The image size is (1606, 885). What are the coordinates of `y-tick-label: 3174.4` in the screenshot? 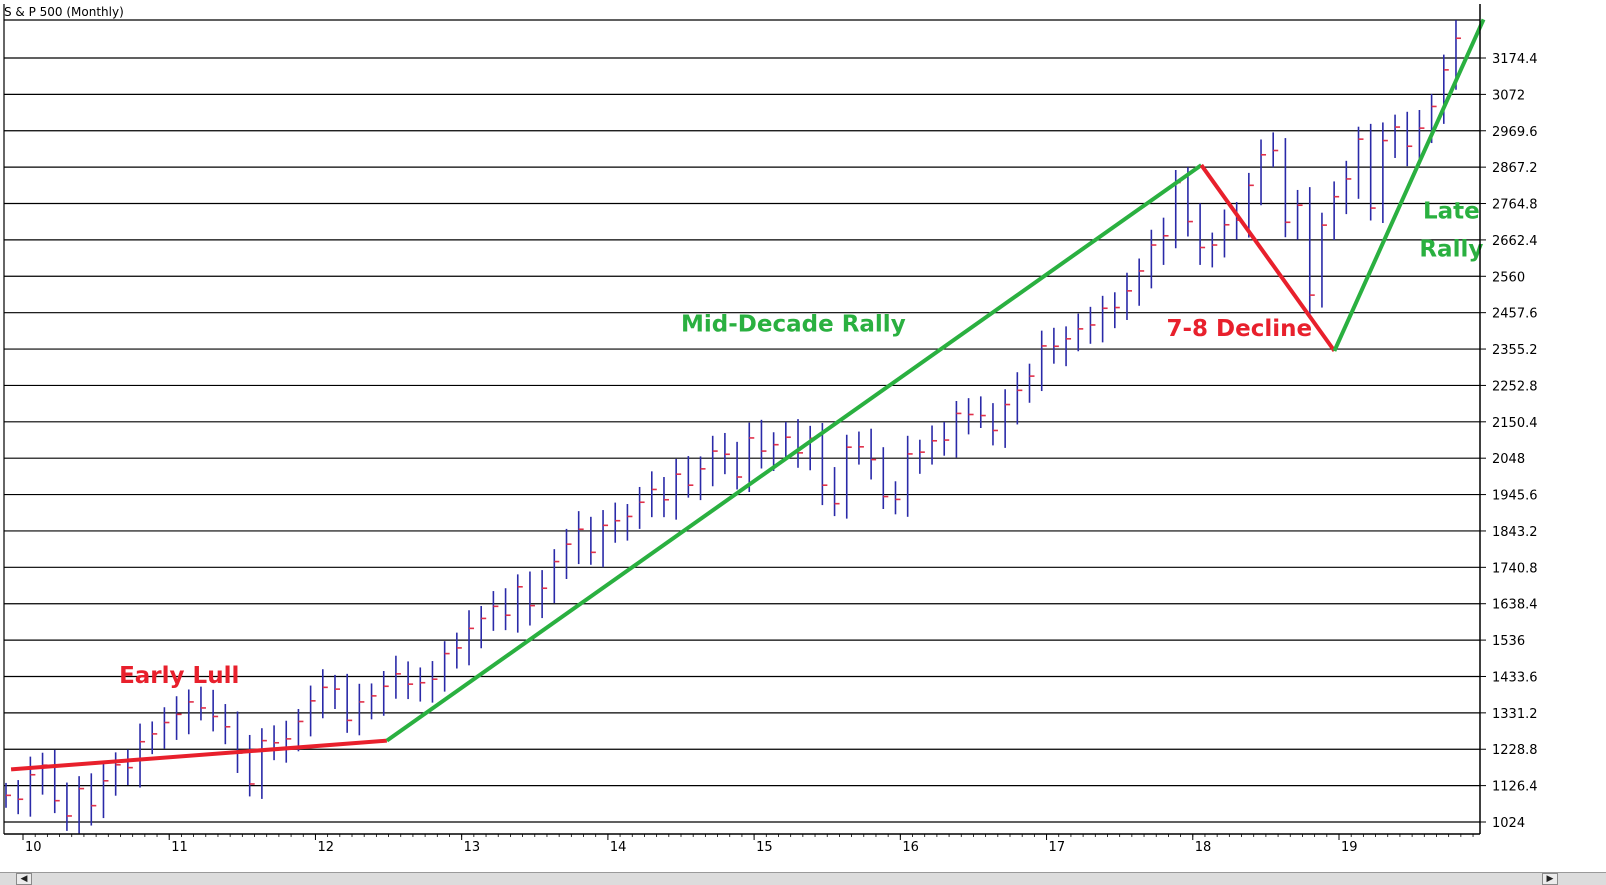 It's located at (1515, 59).